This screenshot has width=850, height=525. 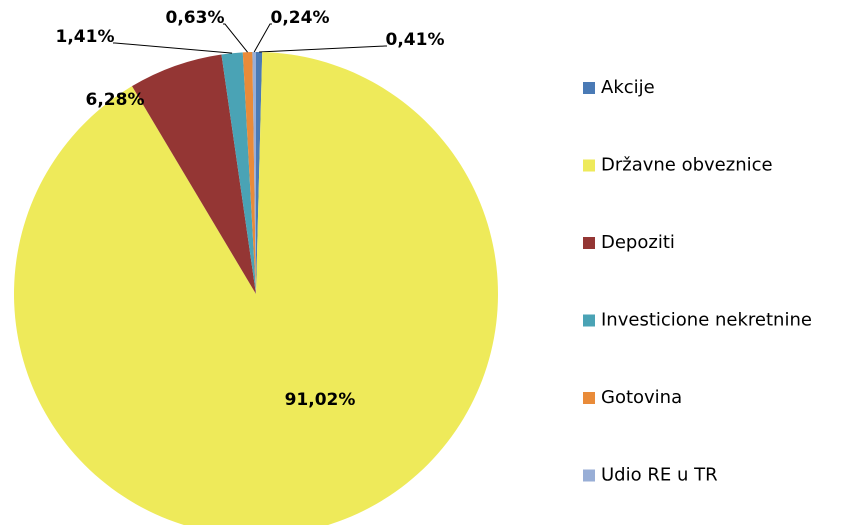 What do you see at coordinates (195, 18) in the screenshot?
I see `value-label: 0,63%` at bounding box center [195, 18].